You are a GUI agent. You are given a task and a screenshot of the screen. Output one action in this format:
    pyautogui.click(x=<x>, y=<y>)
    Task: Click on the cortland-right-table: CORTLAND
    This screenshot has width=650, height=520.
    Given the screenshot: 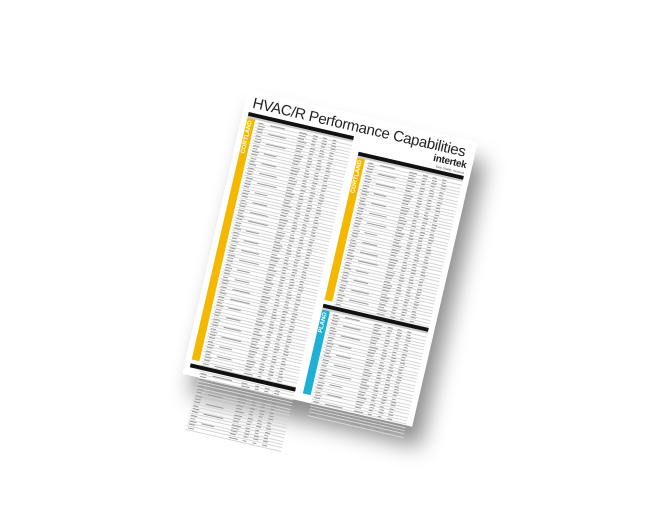 What is the action you would take?
    pyautogui.click(x=393, y=260)
    